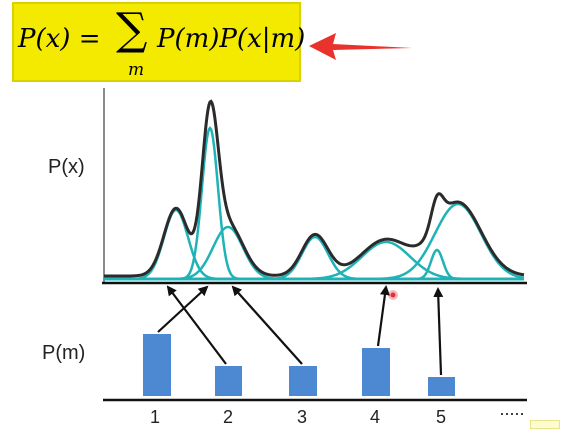  What do you see at coordinates (441, 417) in the screenshot?
I see `tick-label-5: 5` at bounding box center [441, 417].